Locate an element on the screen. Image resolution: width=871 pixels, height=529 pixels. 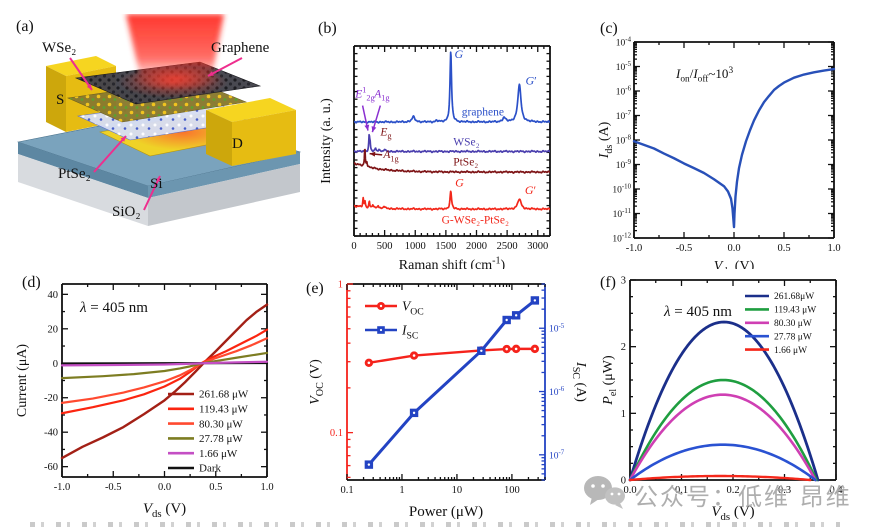
chart-text: 40 is located at coordinates (53, 295).